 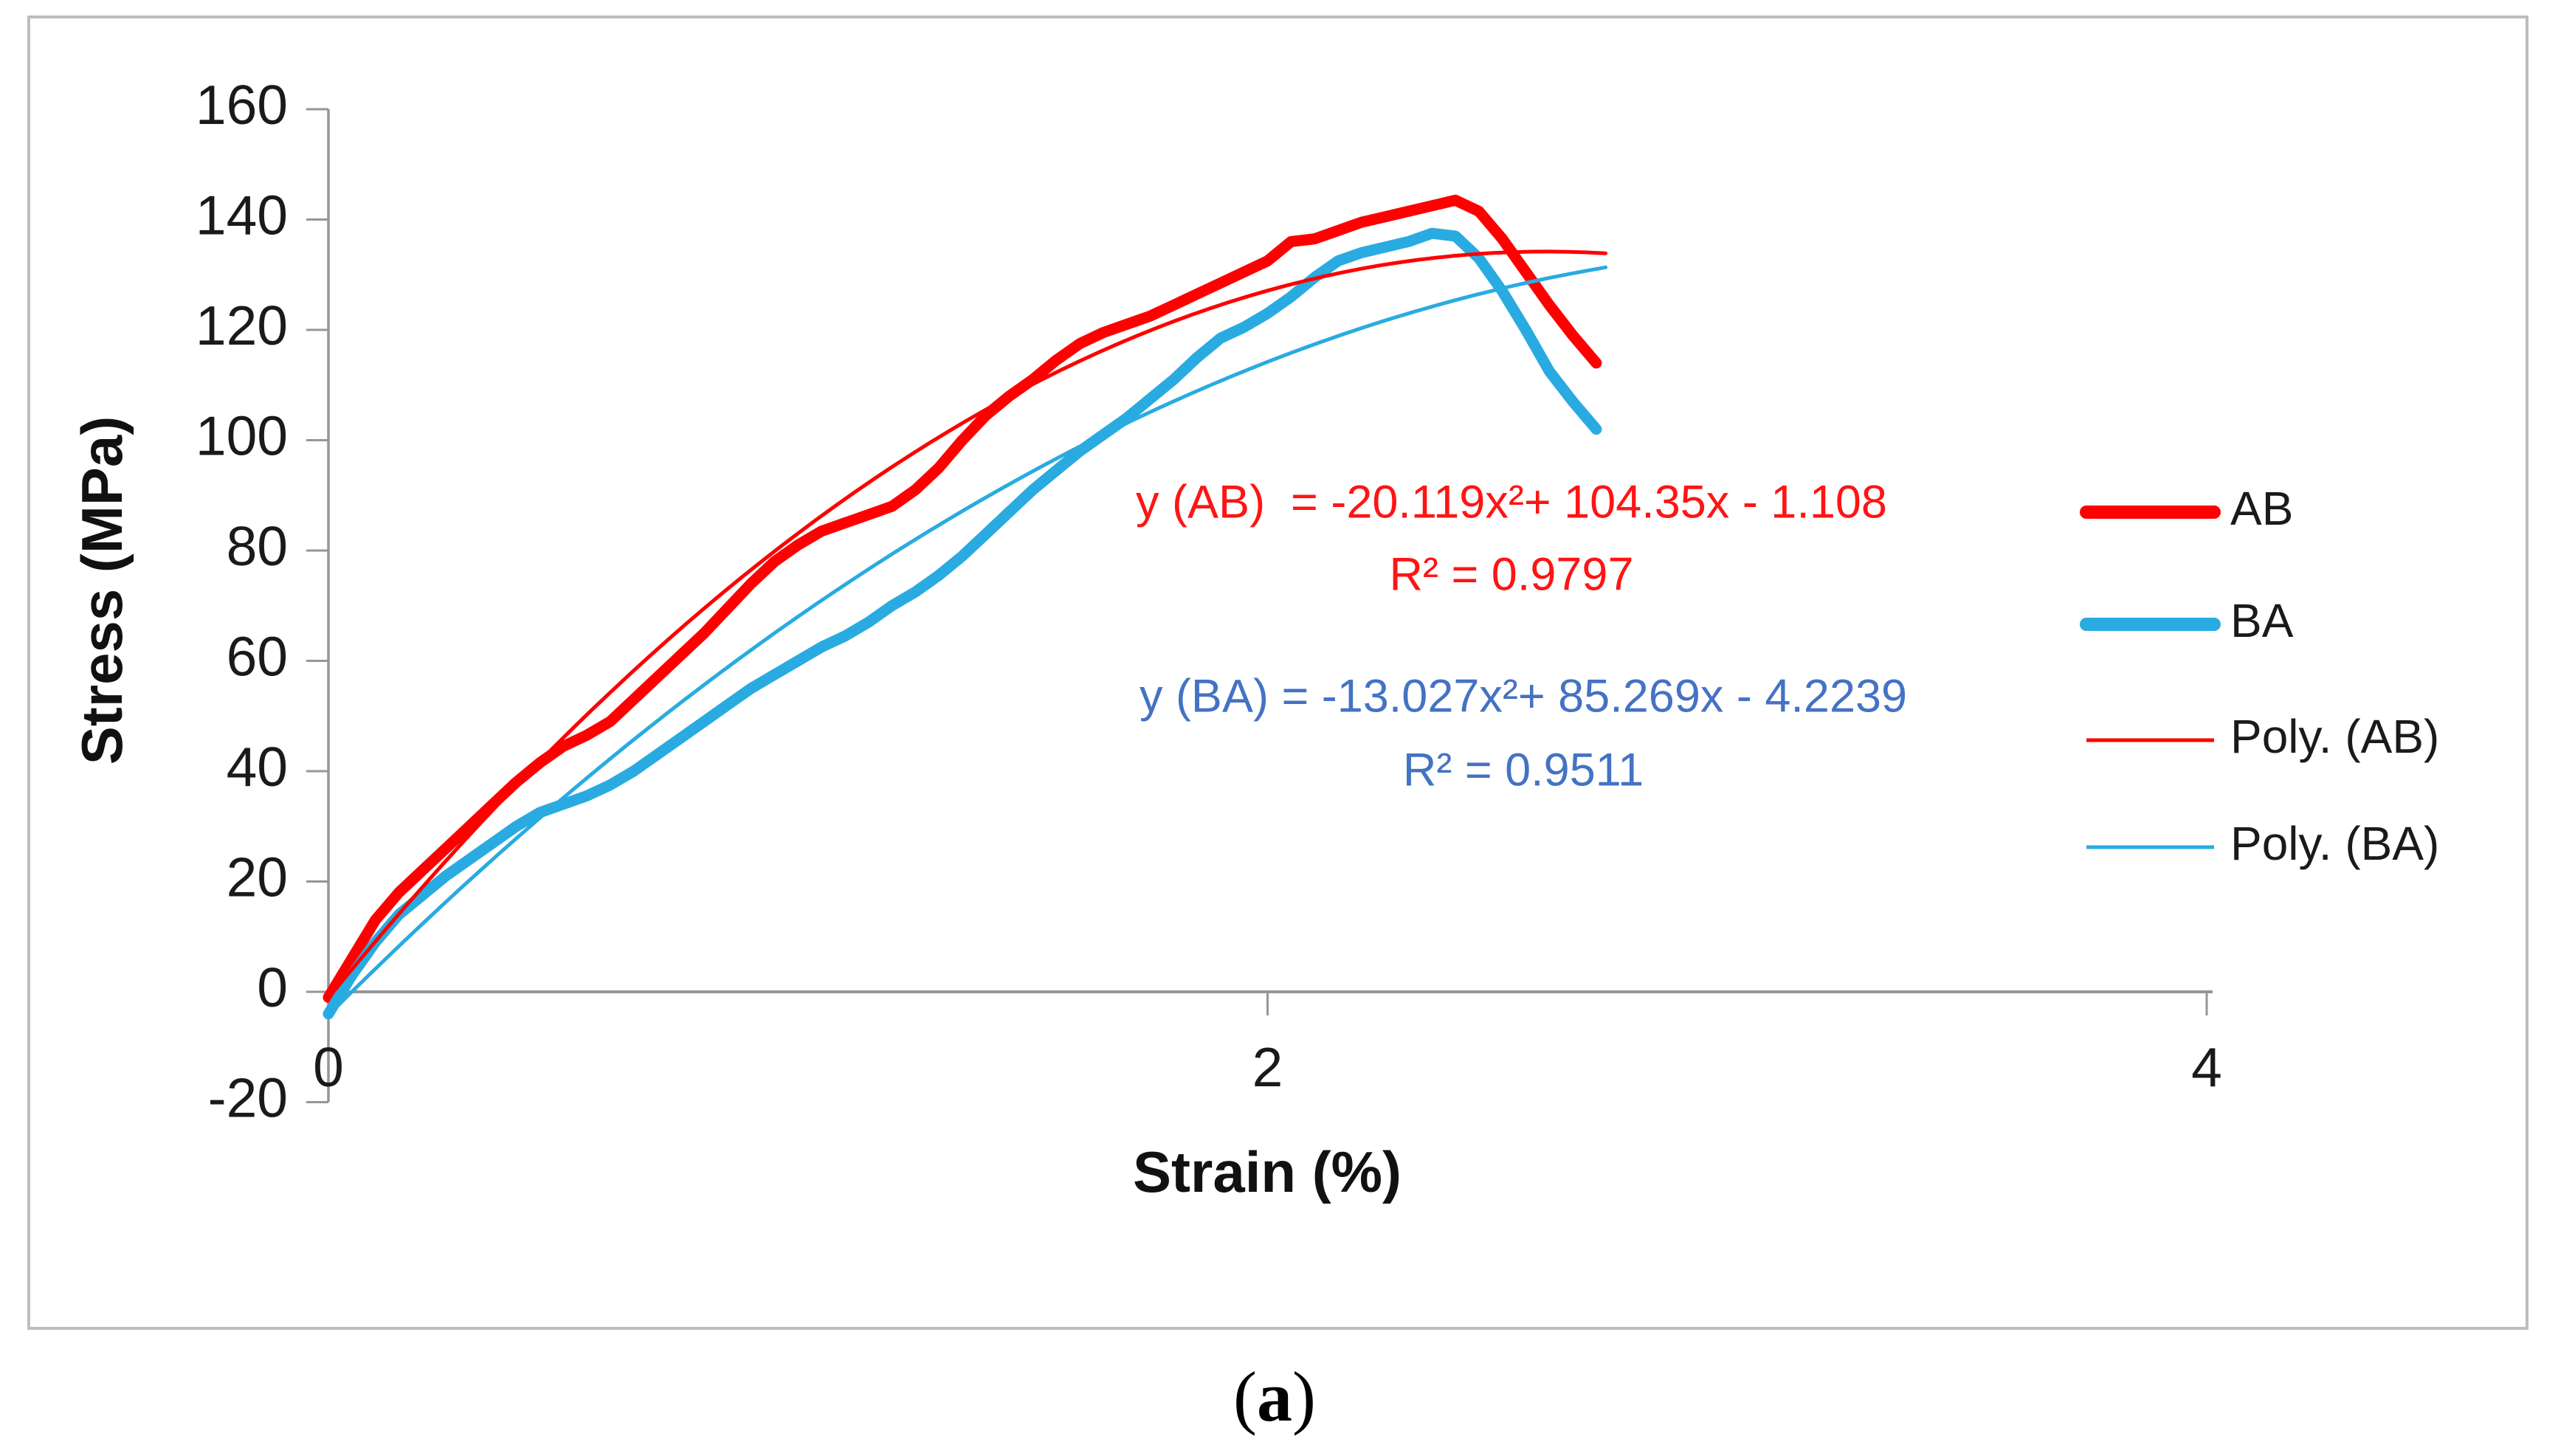 What do you see at coordinates (242, 325) in the screenshot?
I see `y-tick-label: 120` at bounding box center [242, 325].